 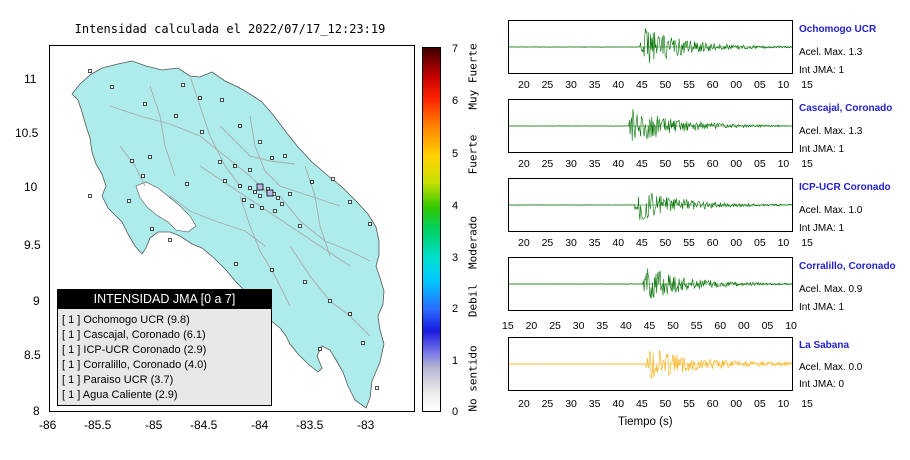 I want to click on gulf-of-nicoya, so click(x=166, y=207).